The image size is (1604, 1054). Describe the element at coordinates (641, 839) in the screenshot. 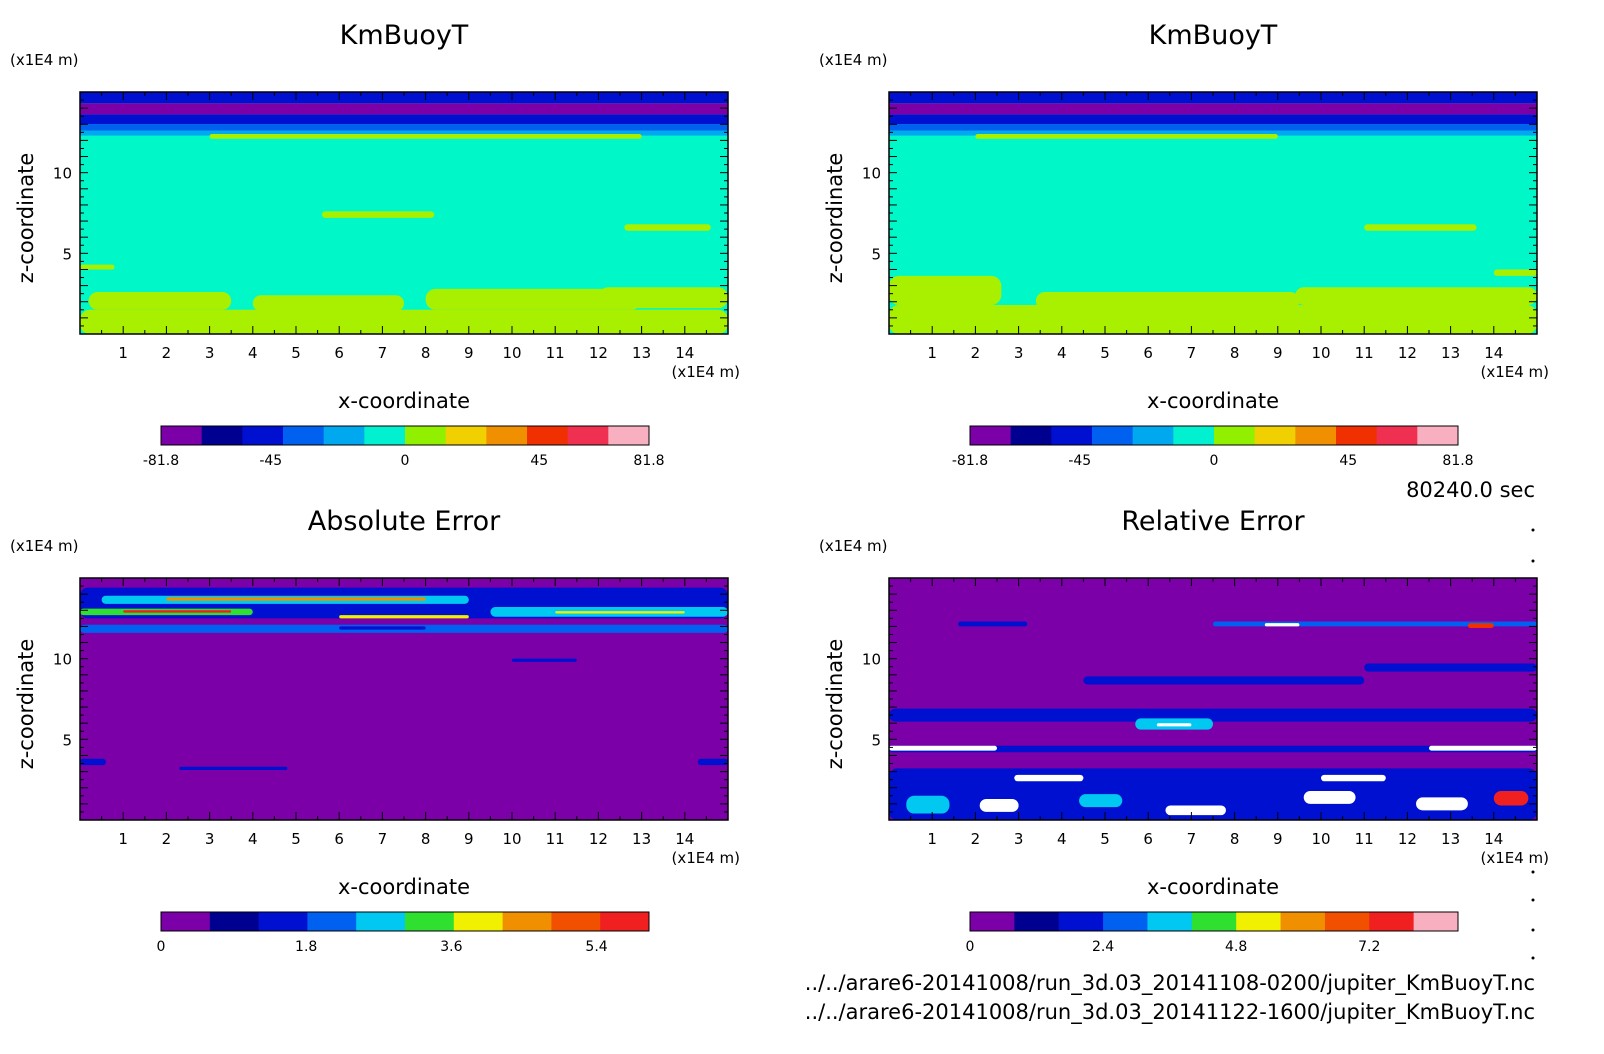

I see `x-tick-label: 13` at that location.